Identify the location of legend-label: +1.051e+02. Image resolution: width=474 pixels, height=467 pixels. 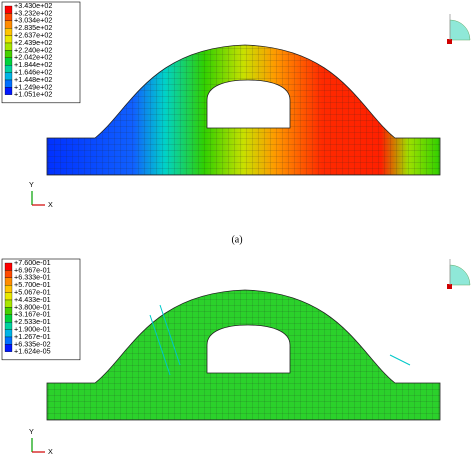
(33, 94).